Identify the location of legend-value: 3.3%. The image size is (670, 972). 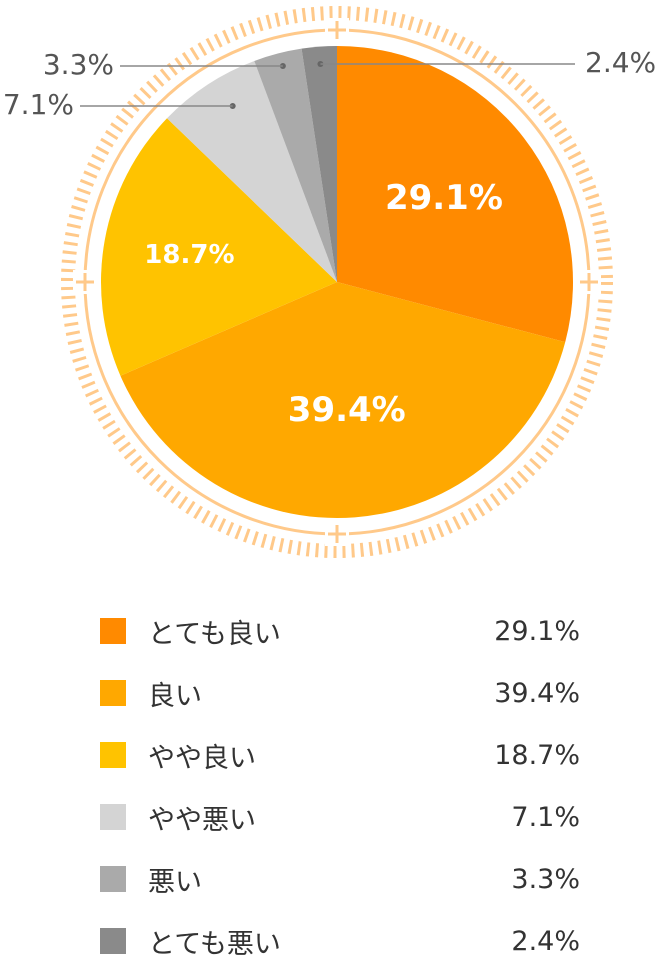
(545, 879).